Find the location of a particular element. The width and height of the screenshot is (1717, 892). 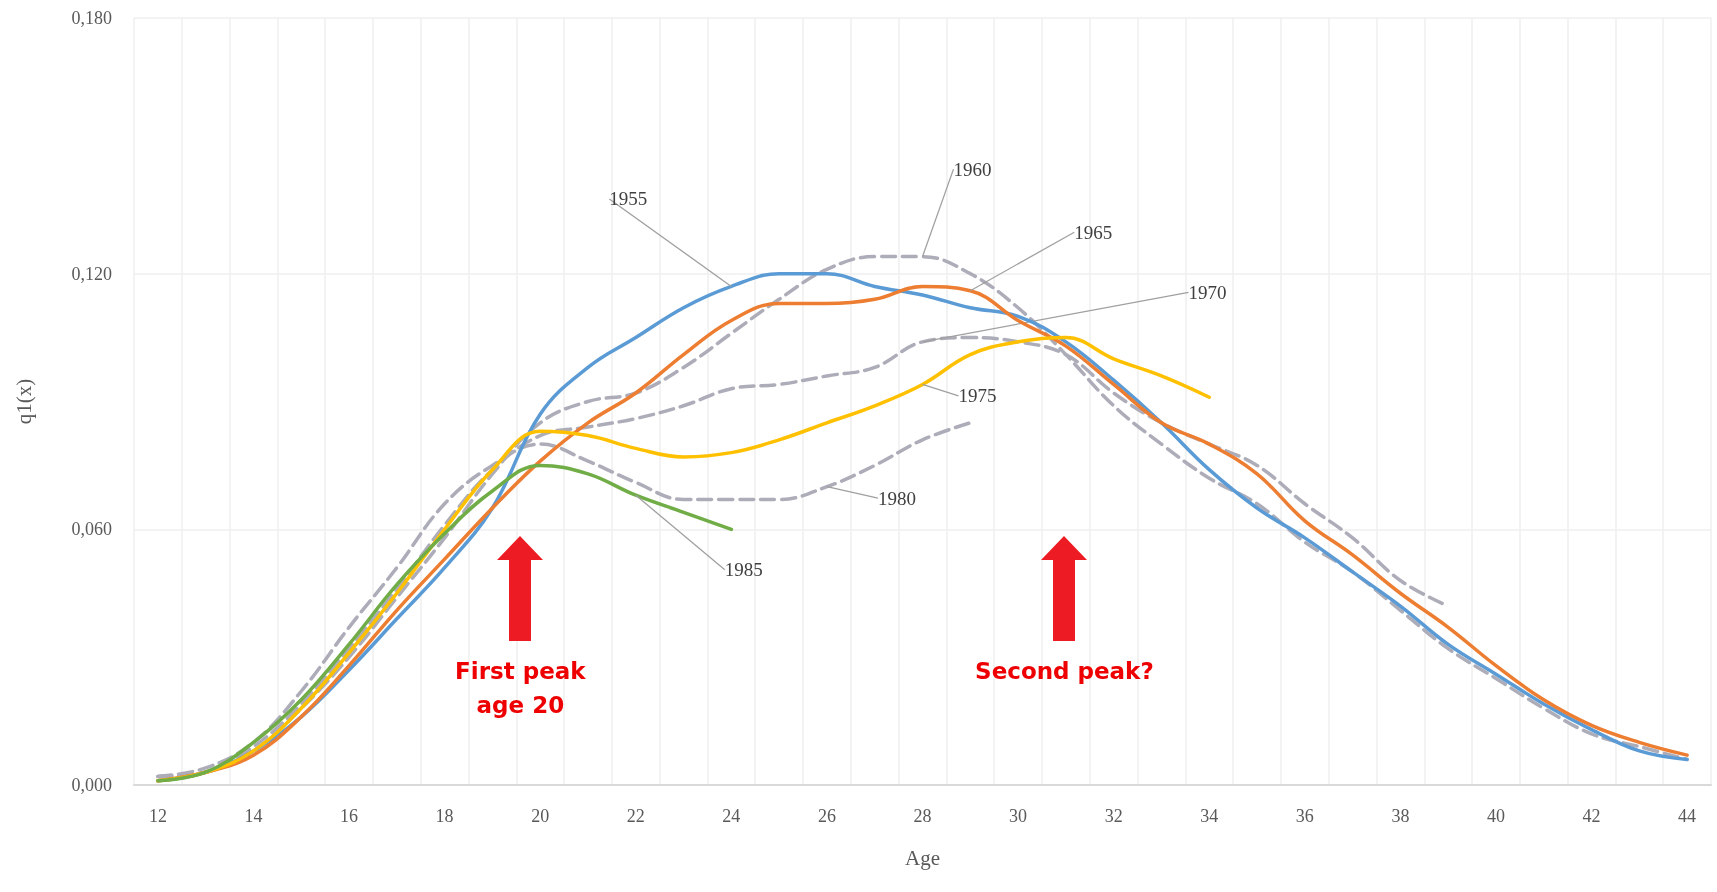

x-tick-label: 38 is located at coordinates (1400, 816).